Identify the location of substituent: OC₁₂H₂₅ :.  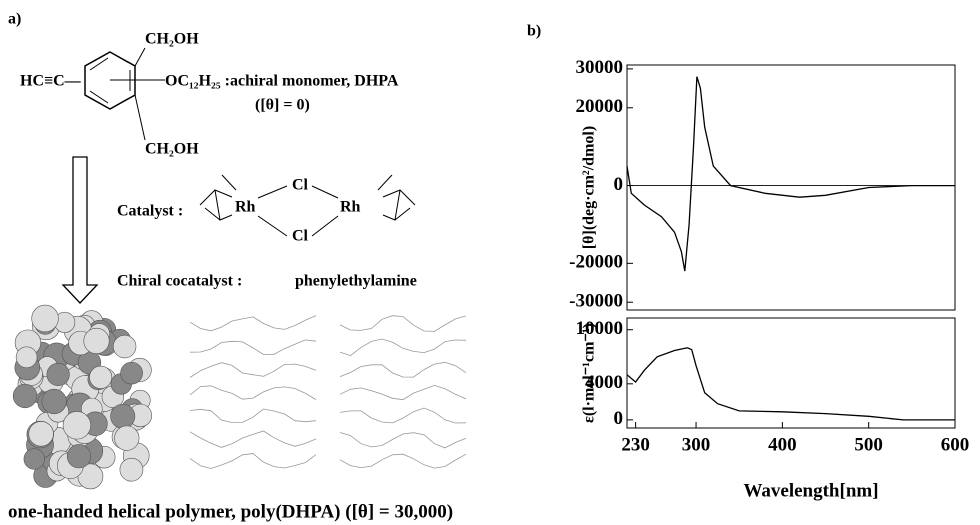
(197, 81).